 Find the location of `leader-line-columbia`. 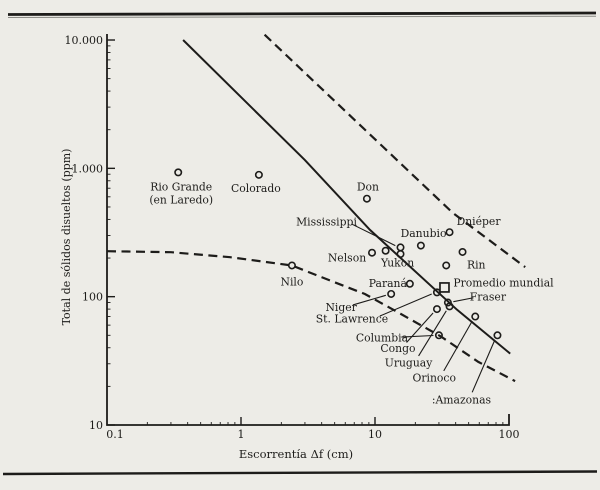

leader-line-columbia is located at coordinates (417, 336).